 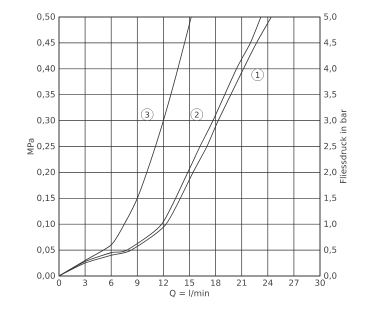 I want to click on y-tick-label: 0,05, so click(x=46, y=250).